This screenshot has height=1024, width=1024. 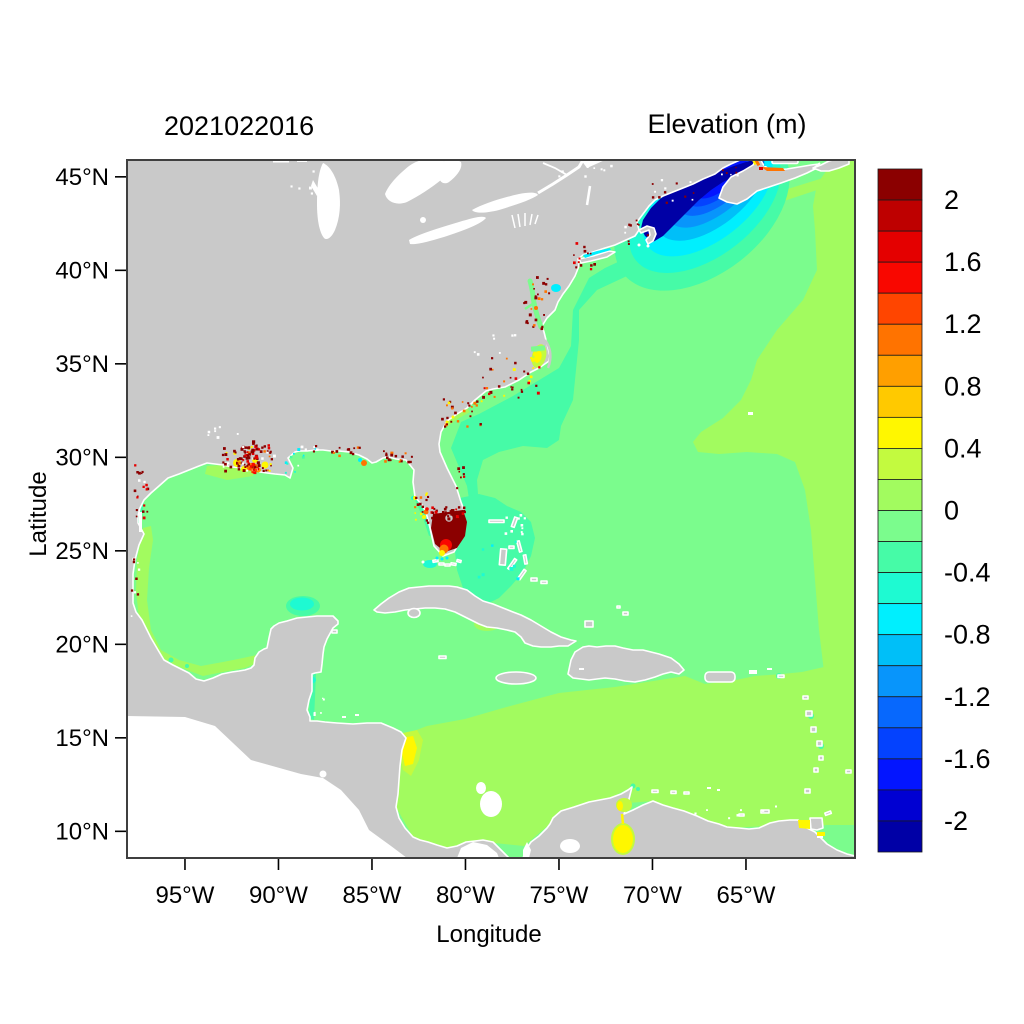 What do you see at coordinates (82, 270) in the screenshot?
I see `svg-text: 40°N` at bounding box center [82, 270].